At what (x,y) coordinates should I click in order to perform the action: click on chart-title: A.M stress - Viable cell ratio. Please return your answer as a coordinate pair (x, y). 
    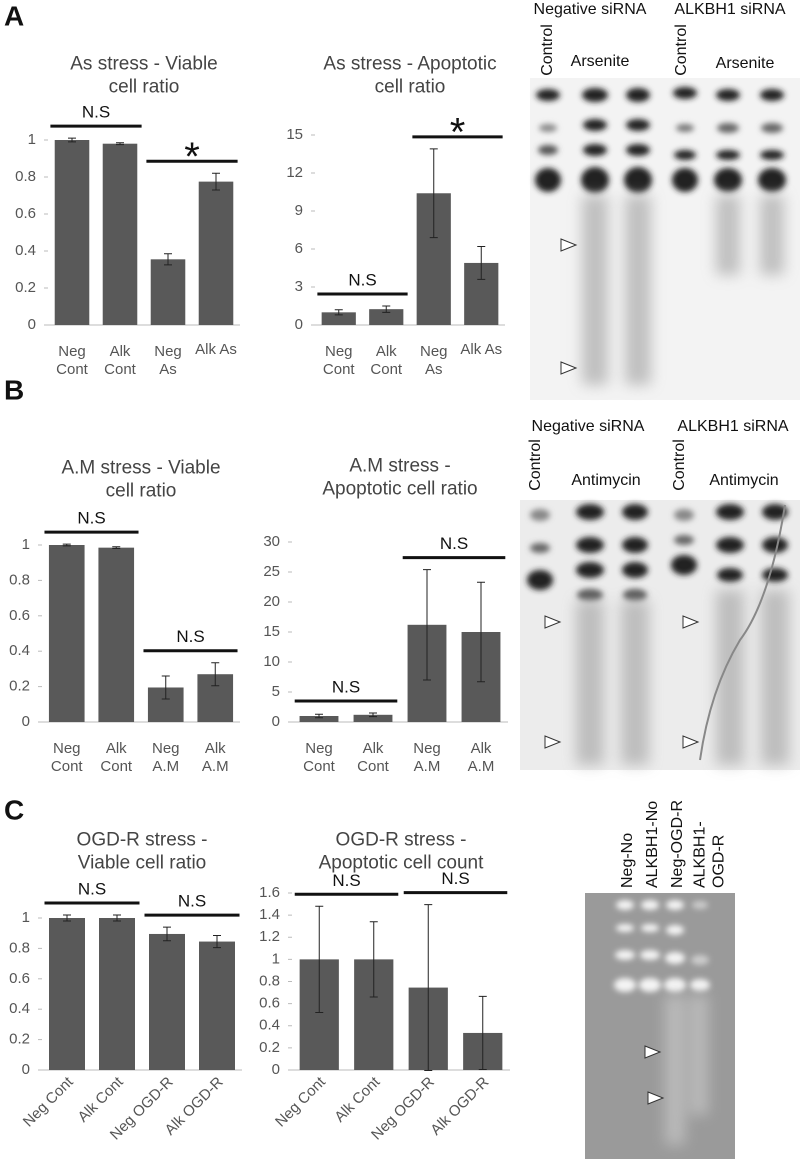
    Looking at the image, I should click on (140, 480).